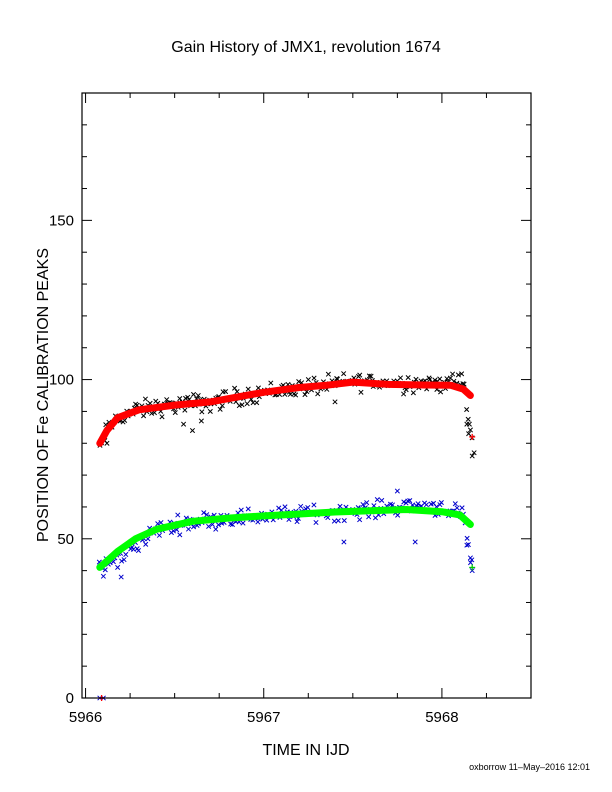  I want to click on x-axis-label: TIME IN IJD, so click(305, 750).